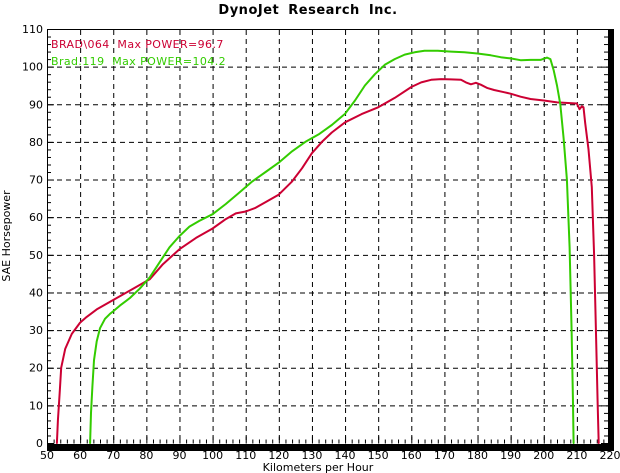 This screenshot has width=620, height=473. Describe the element at coordinates (36, 292) in the screenshot. I see `y-tick-label: 40` at that location.